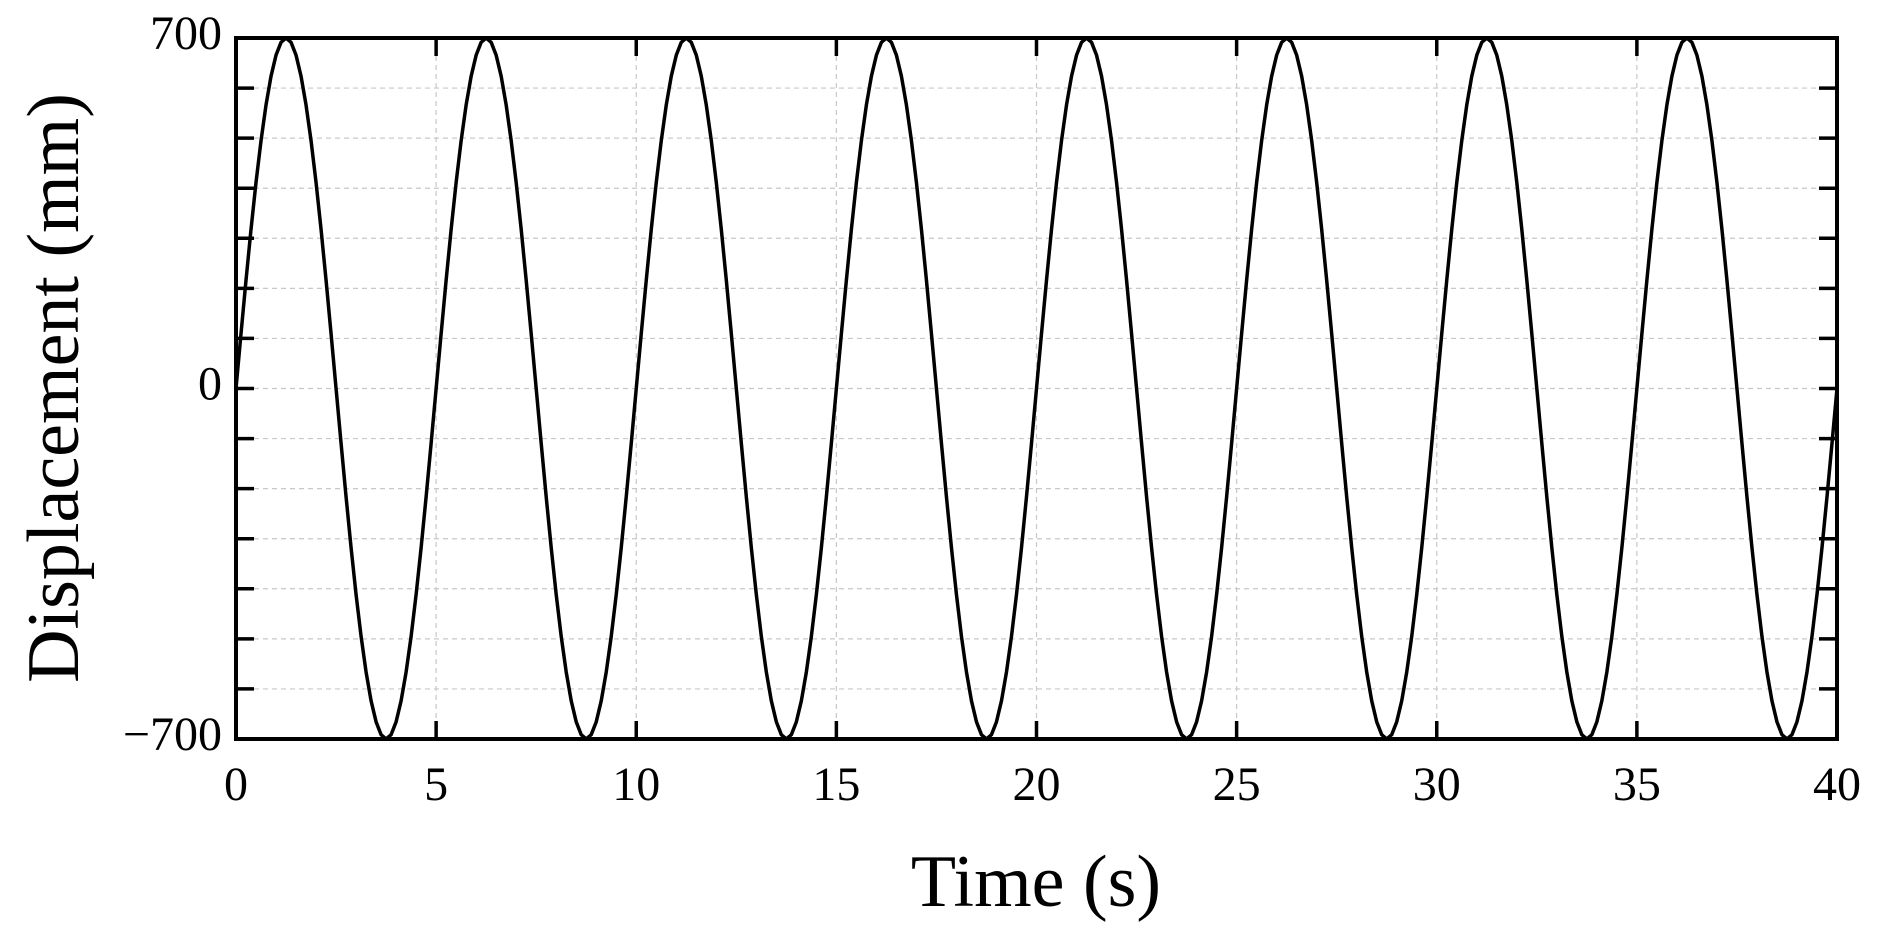 The image size is (1877, 939). What do you see at coordinates (836, 784) in the screenshot?
I see `x-tick-label: 15` at bounding box center [836, 784].